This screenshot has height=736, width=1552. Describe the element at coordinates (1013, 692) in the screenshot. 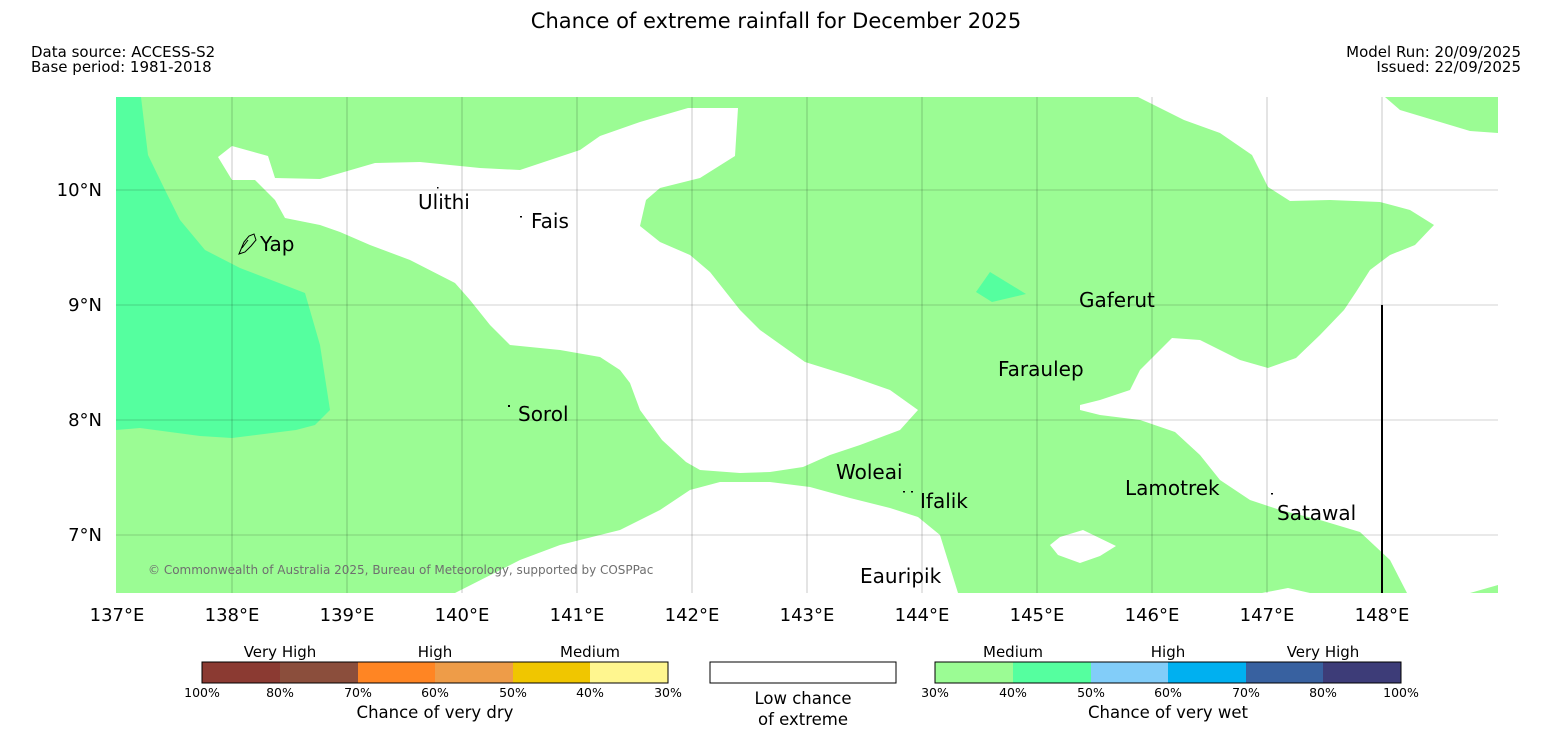

I see `wet-tick-40: 40%` at that location.